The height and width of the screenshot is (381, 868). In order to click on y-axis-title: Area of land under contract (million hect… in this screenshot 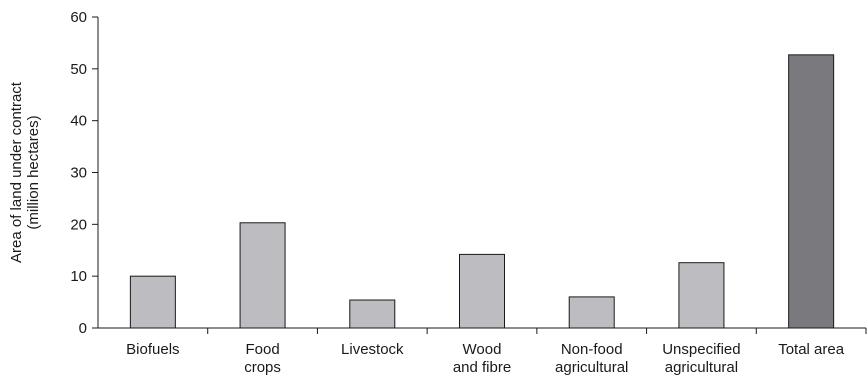, I will do `click(25, 172)`.